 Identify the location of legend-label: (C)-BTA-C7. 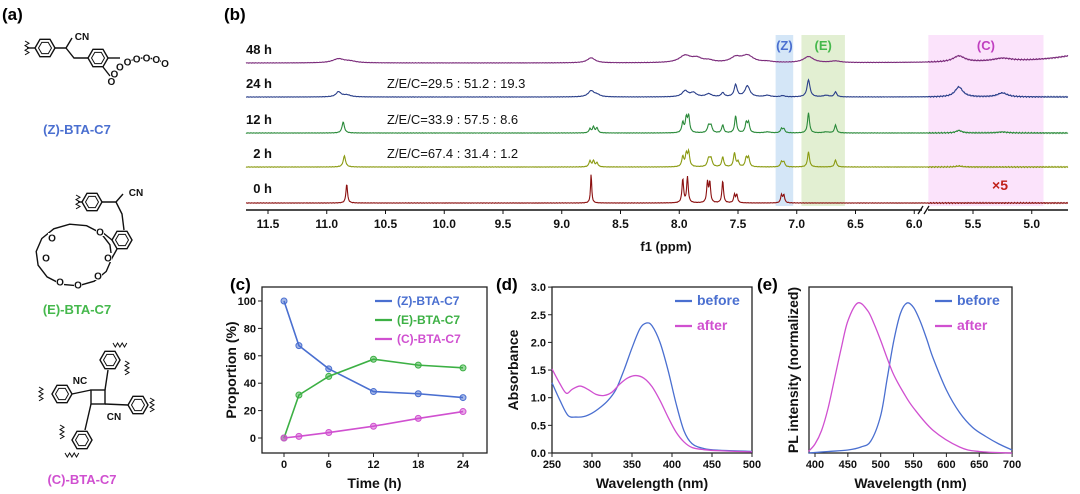
(429, 339).